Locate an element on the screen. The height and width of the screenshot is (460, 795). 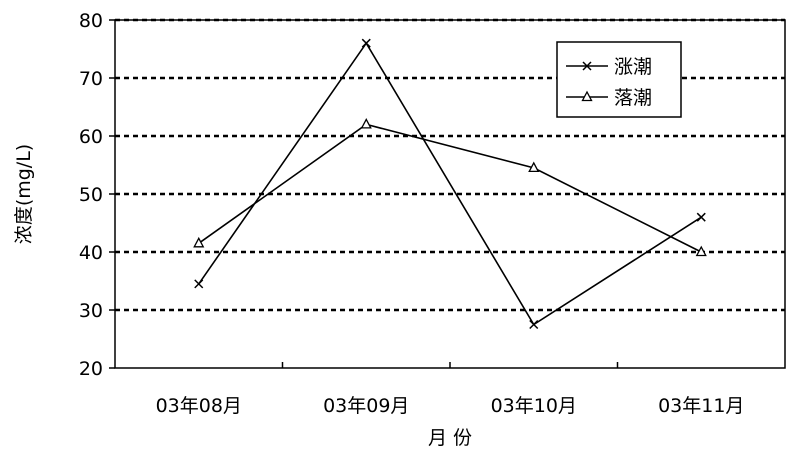
y-tick-label: 70 is located at coordinates (91, 79).